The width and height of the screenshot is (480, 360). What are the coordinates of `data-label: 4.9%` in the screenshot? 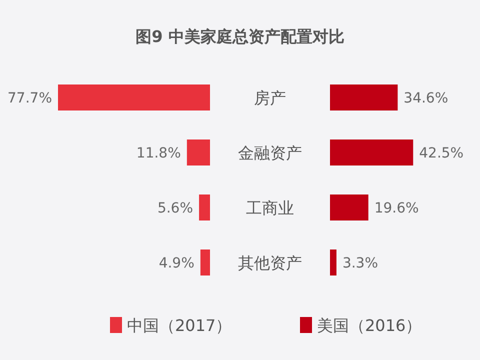 It's located at (176, 264).